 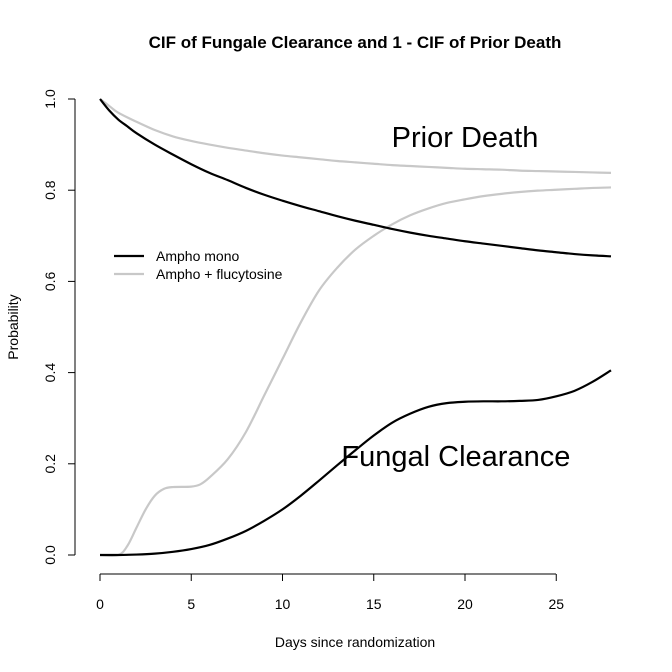 What do you see at coordinates (191, 604) in the screenshot?
I see `x-tick-label: 5` at bounding box center [191, 604].